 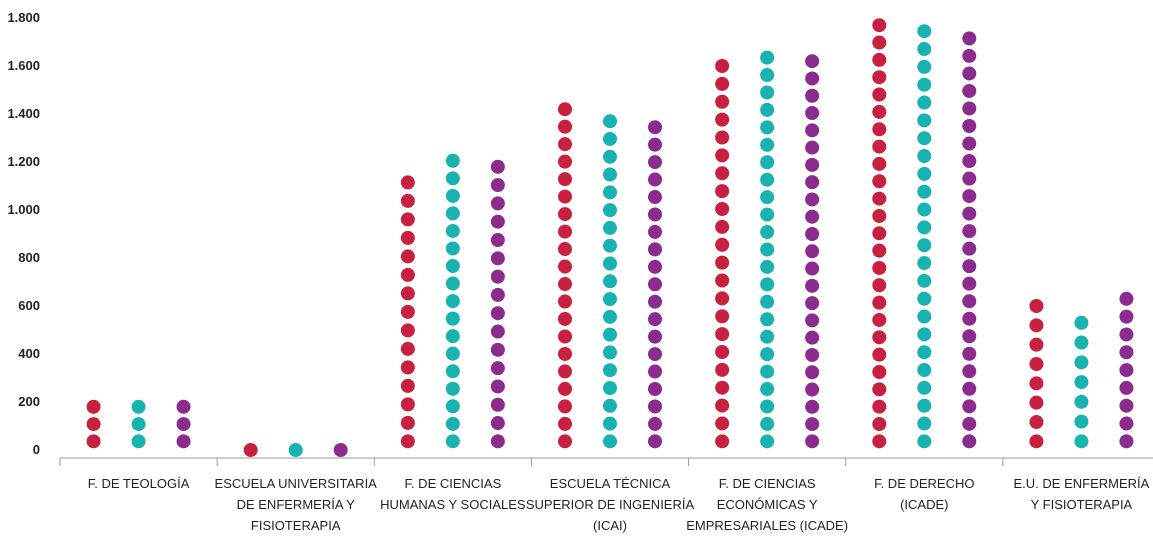 I want to click on category-label: F. DE CIENCIAS, so click(x=452, y=483).